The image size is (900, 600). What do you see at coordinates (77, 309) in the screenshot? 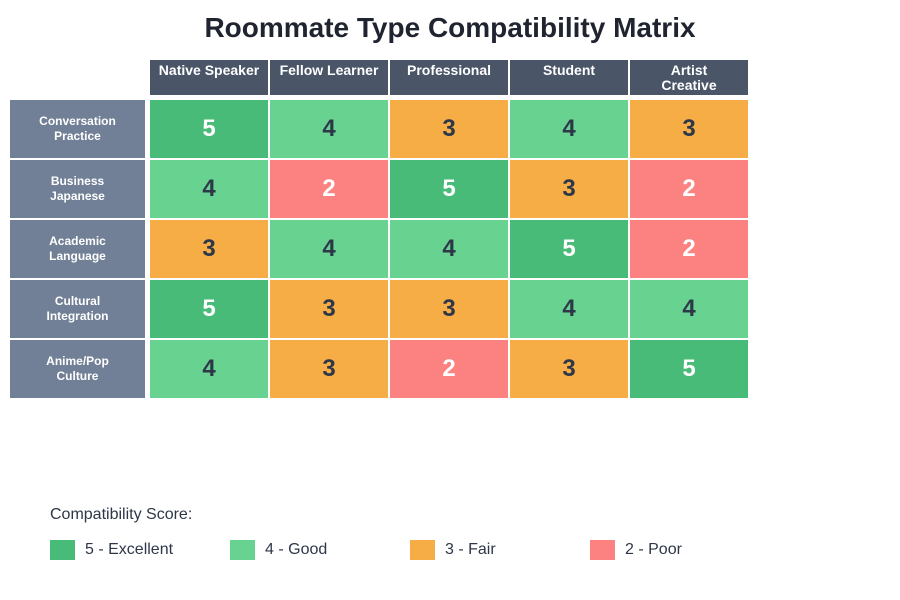
I see `row-label: Cultural Integration` at bounding box center [77, 309].